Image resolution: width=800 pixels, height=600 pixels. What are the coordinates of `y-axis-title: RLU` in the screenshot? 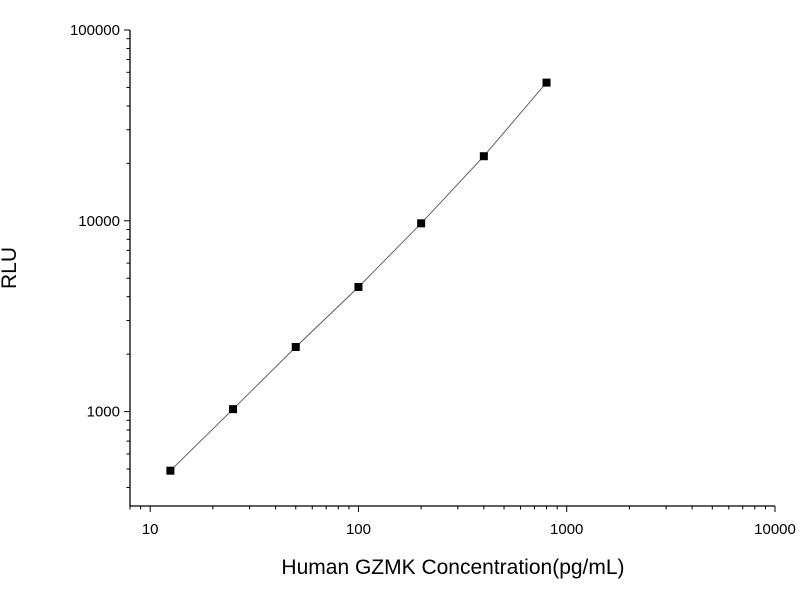 It's located at (10, 268).